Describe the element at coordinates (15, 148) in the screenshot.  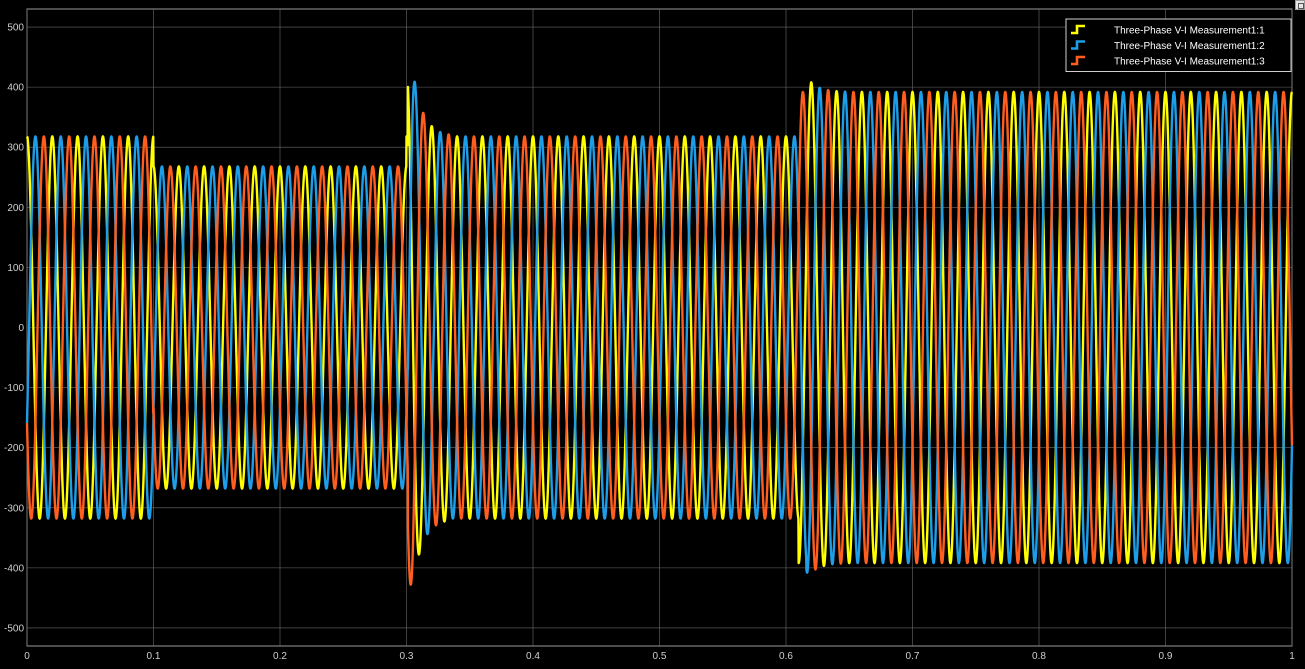
I see `y-tick-label: 300` at that location.